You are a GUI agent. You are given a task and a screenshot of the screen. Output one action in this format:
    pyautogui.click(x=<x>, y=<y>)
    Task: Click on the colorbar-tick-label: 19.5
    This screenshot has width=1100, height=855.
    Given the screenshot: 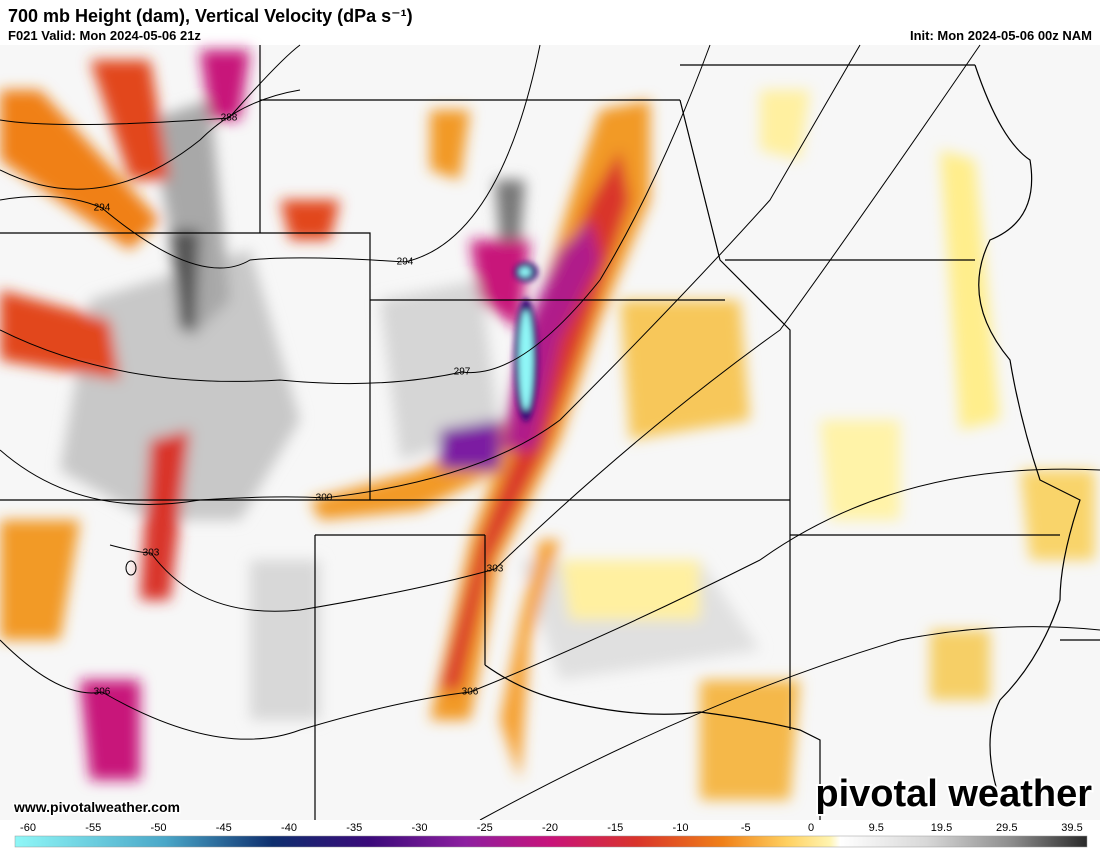 What is the action you would take?
    pyautogui.click(x=941, y=828)
    